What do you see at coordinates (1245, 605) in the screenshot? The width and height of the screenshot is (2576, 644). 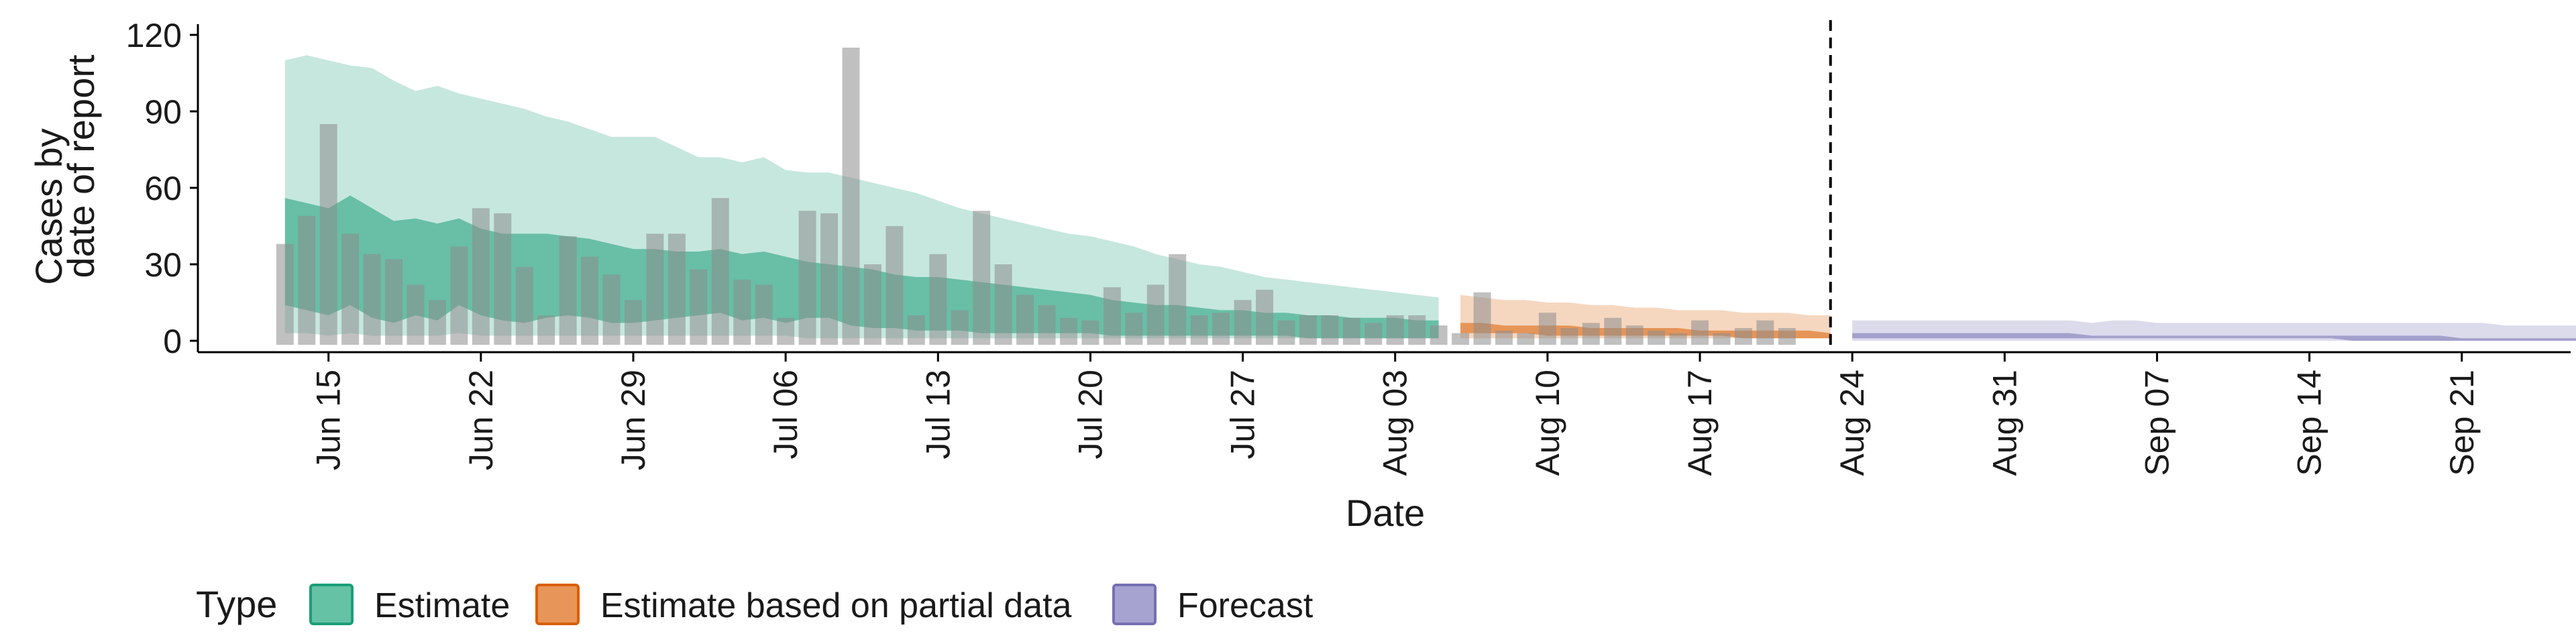 I see `legend-label-forecast: Forecast` at bounding box center [1245, 605].